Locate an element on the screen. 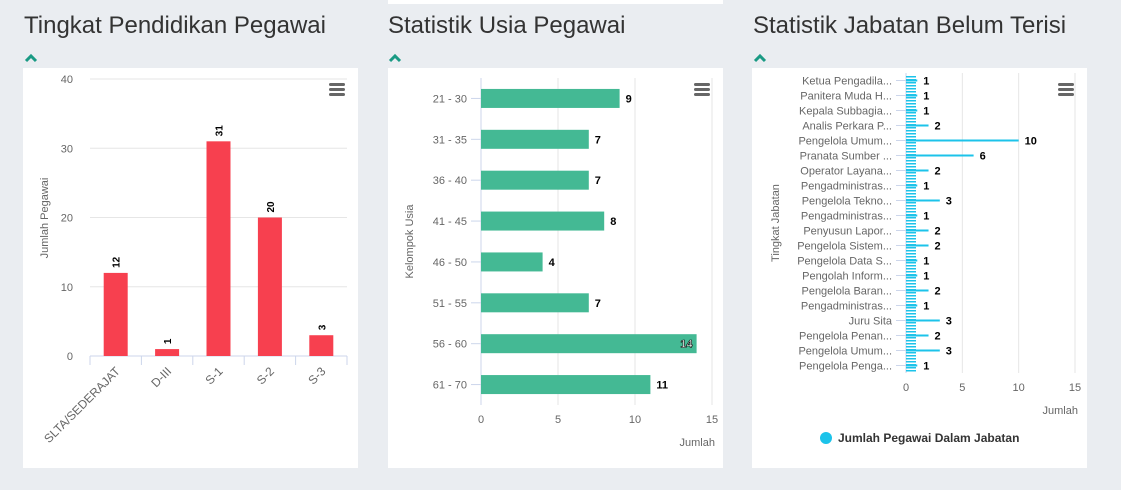 The width and height of the screenshot is (1121, 490). y-tick-label: 61 - 70 is located at coordinates (450, 386).